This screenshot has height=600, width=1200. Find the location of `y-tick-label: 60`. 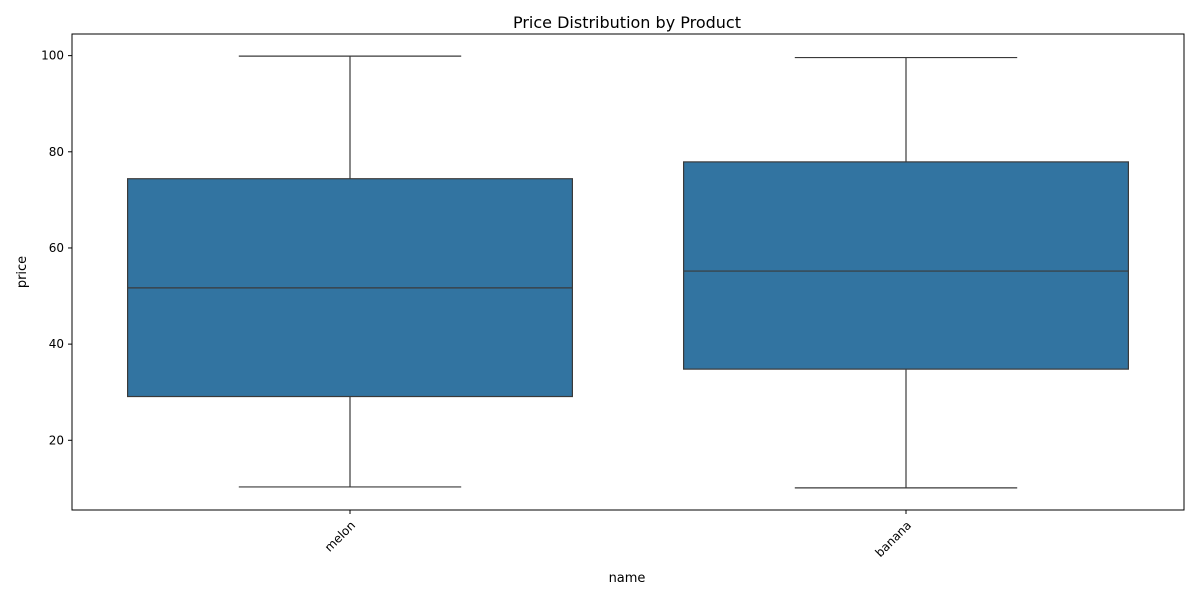

y-tick-label: 60 is located at coordinates (56, 248).